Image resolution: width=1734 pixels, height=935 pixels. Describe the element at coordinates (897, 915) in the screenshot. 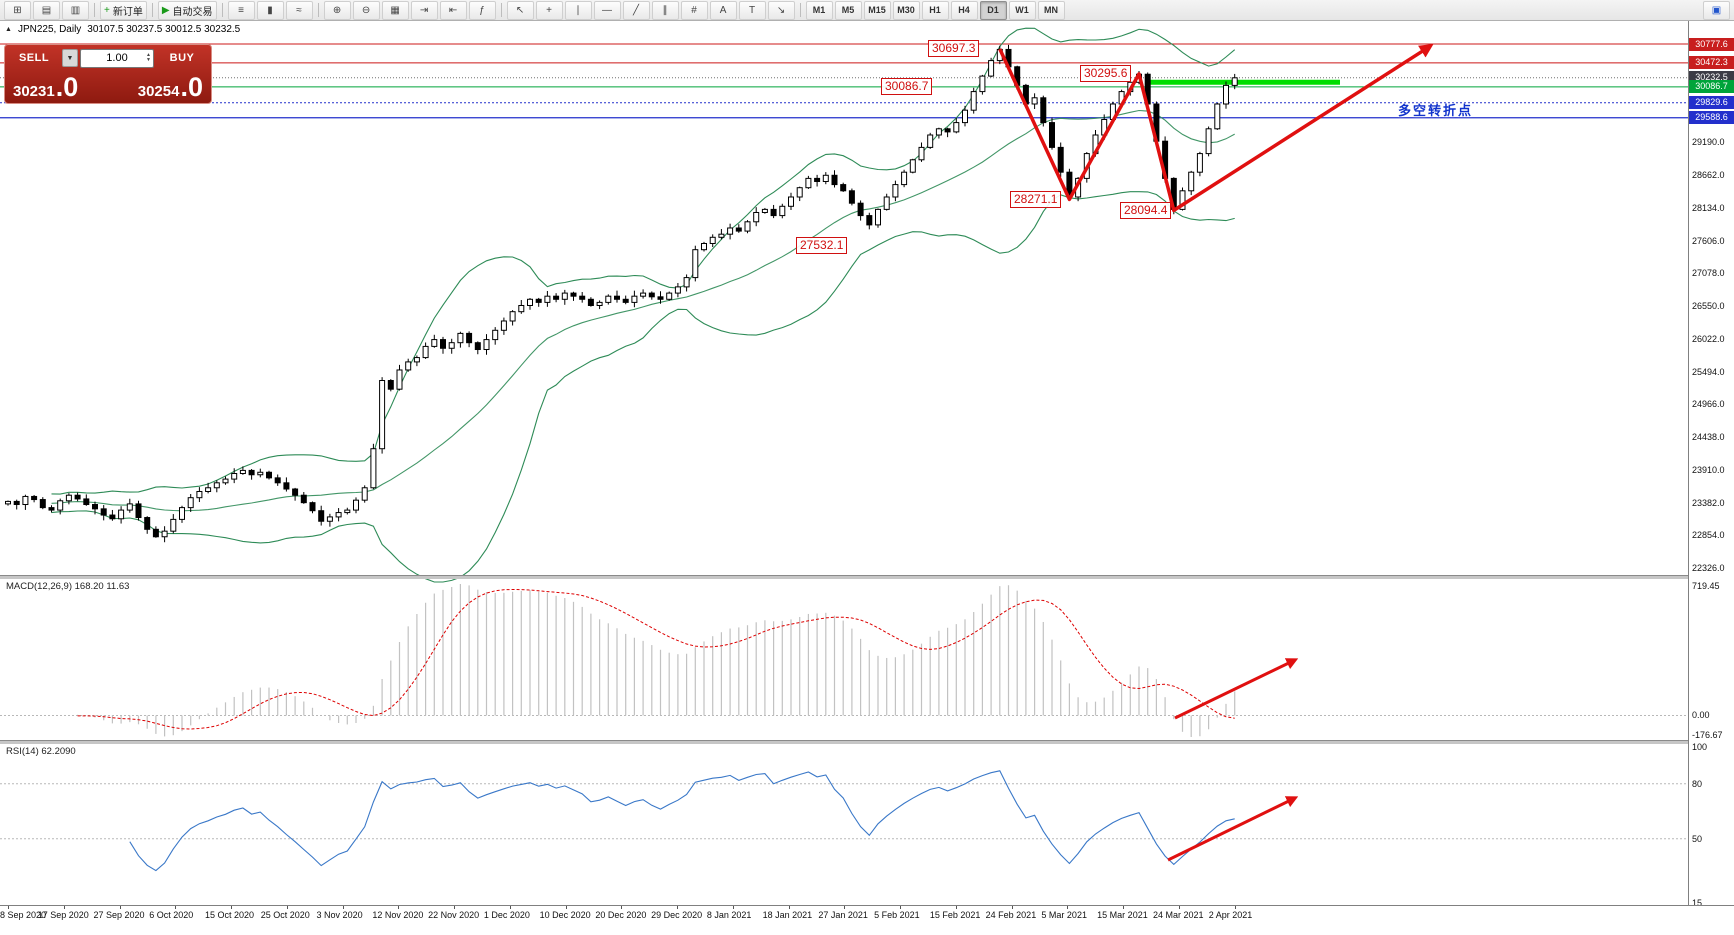

I see `time-axis-label: 5 Feb 2021` at that location.